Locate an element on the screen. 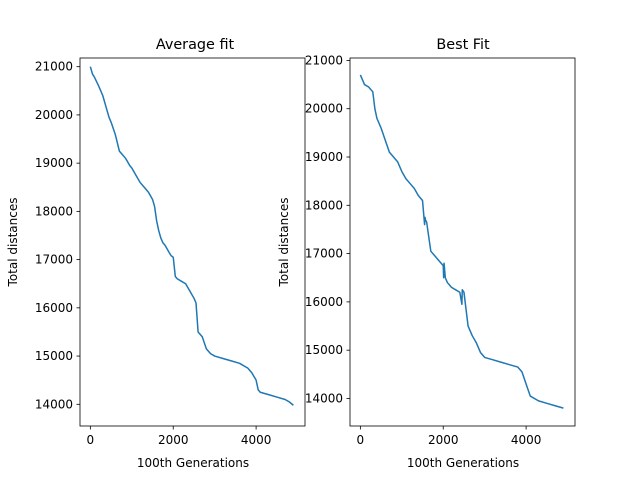  average-fit-title: Average fit is located at coordinates (195, 45).